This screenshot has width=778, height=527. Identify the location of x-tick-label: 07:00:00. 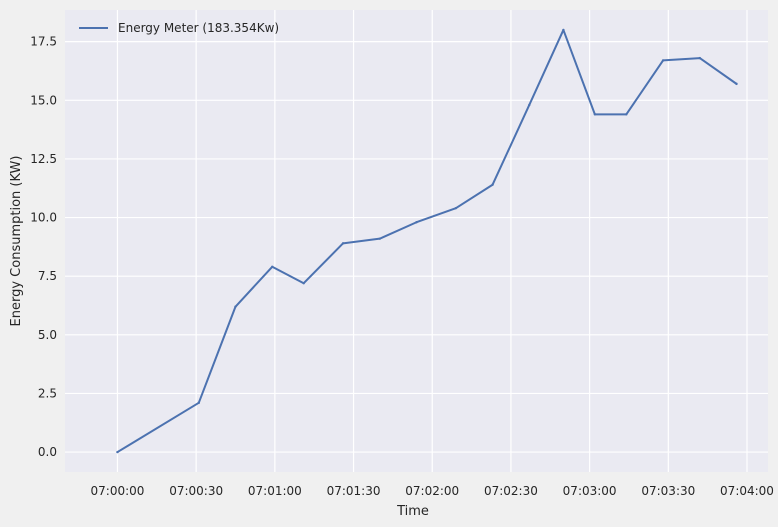
(118, 491).